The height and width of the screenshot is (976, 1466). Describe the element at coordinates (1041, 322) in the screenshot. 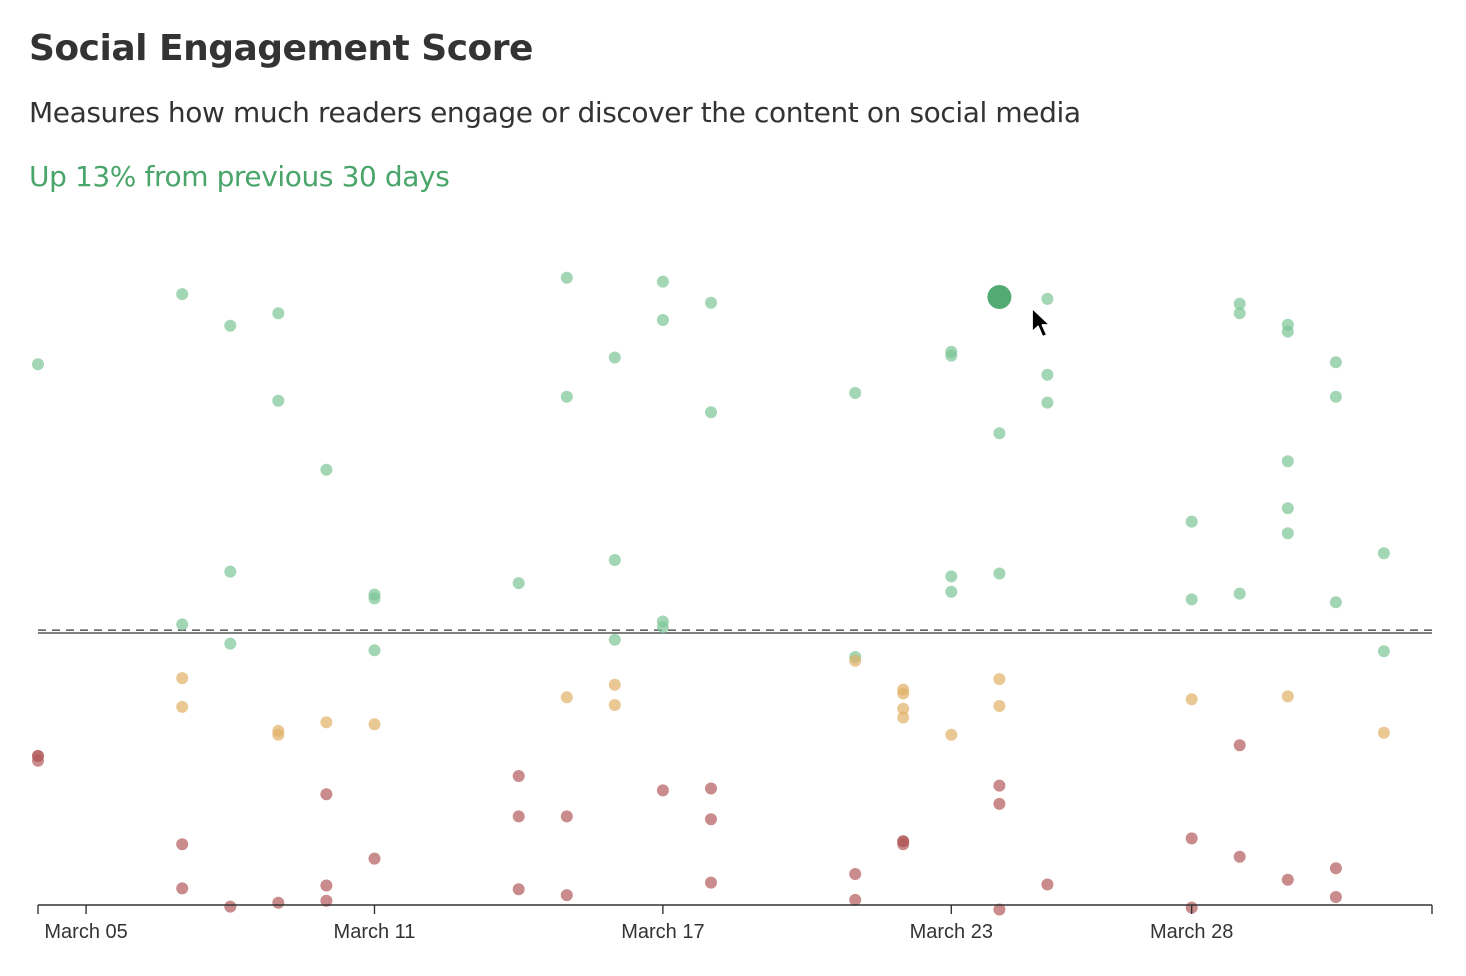

I see `mouse-pointer-icon` at that location.